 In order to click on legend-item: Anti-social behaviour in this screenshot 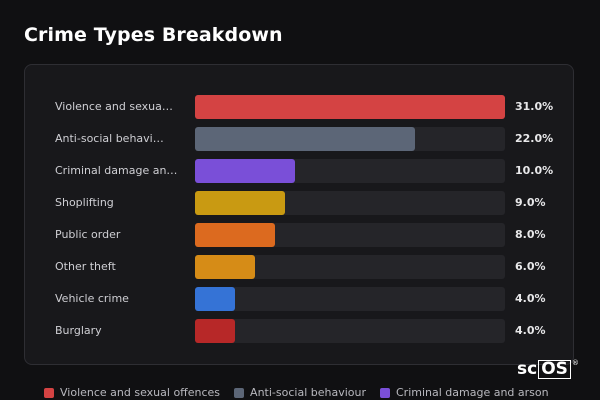, I will do `click(300, 392)`.